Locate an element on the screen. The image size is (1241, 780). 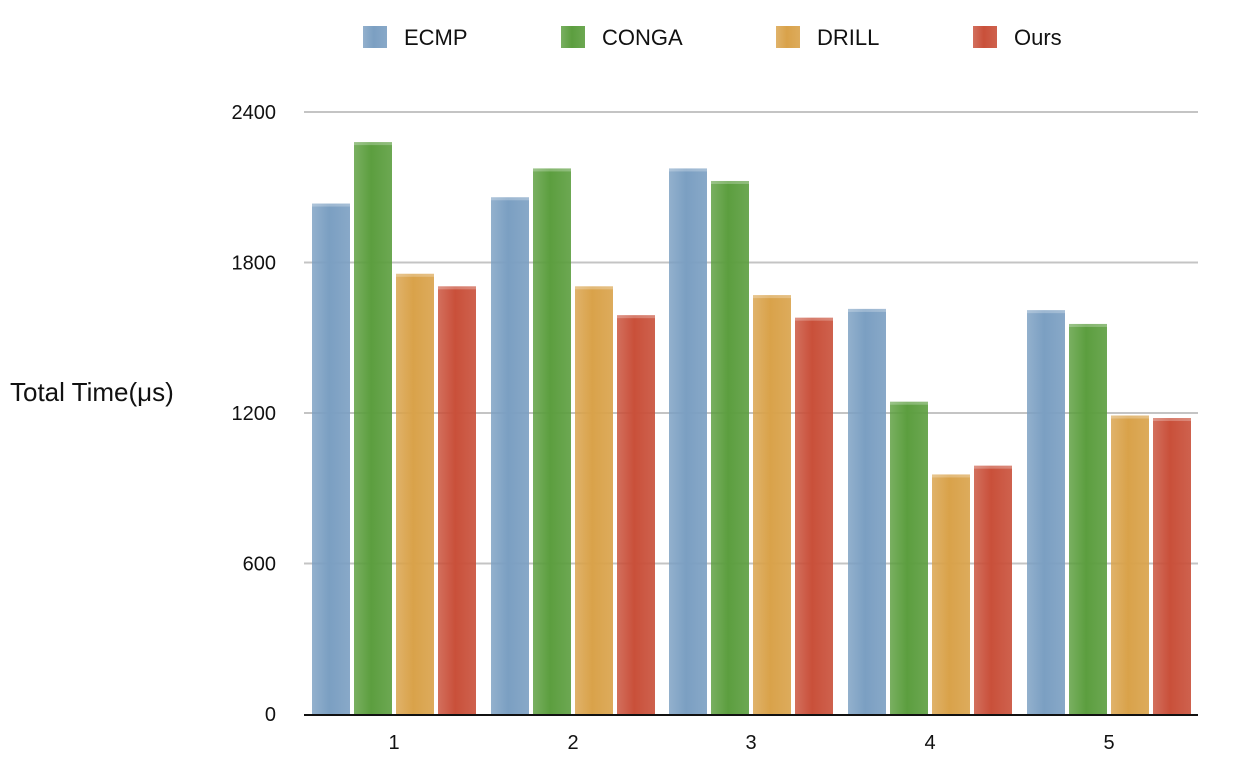
legend-item-ours: Ours is located at coordinates (1017, 37).